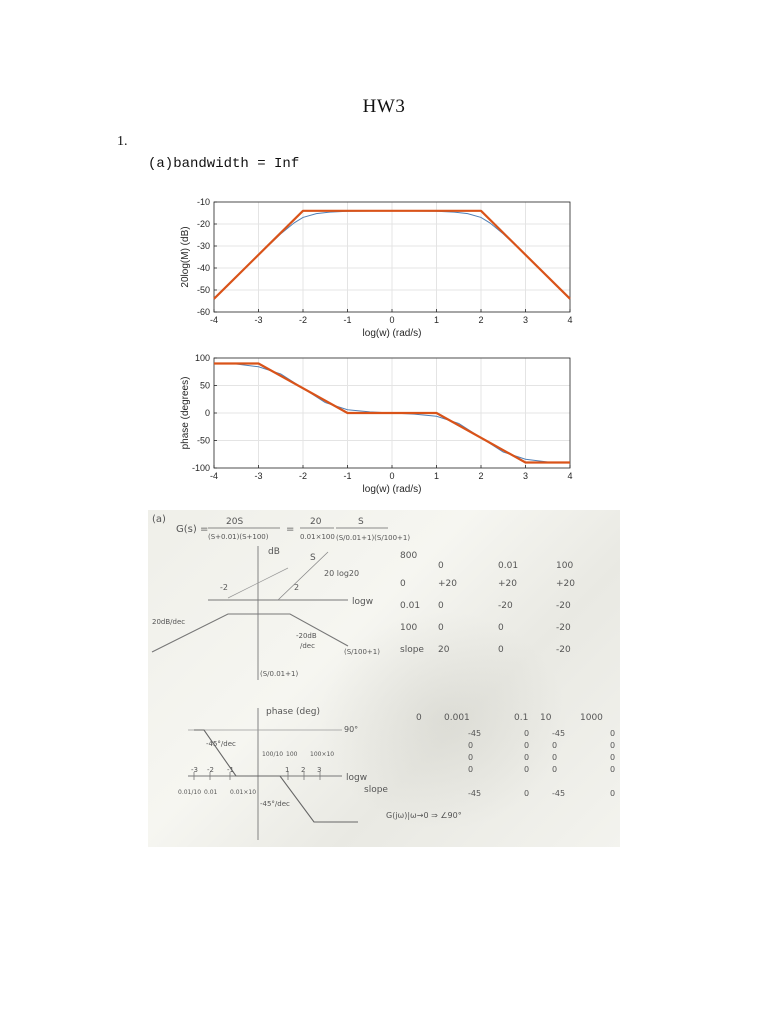 The image size is (768, 1024). What do you see at coordinates (569, 476) in the screenshot?
I see `phase-xtick-label-8: 4` at bounding box center [569, 476].